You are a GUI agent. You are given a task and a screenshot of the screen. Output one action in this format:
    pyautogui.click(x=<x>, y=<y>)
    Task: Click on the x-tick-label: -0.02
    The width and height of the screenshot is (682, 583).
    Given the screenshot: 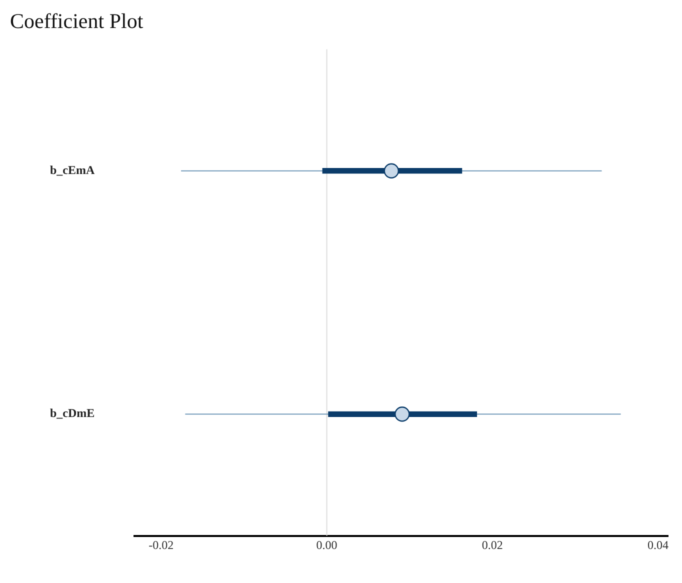 What is the action you would take?
    pyautogui.click(x=161, y=545)
    